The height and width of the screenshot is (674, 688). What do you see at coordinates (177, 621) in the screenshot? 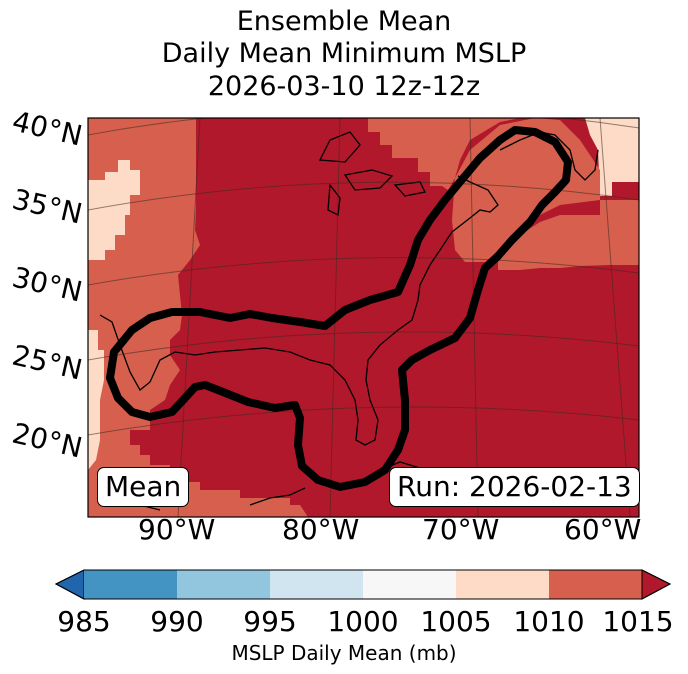
I see `colorbar-tick-990: 990` at bounding box center [177, 621].